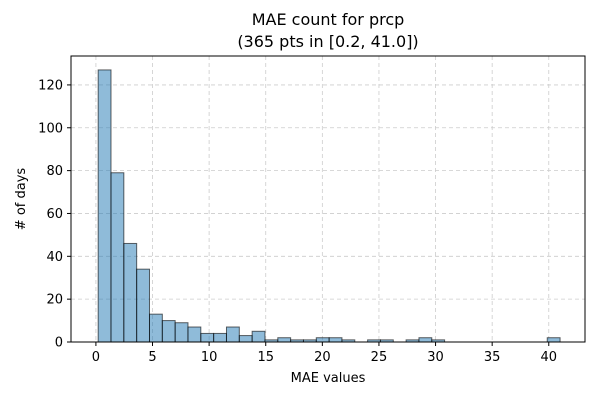 This screenshot has width=600, height=400. Describe the element at coordinates (209, 357) in the screenshot. I see `x-tick-label: 10` at that location.